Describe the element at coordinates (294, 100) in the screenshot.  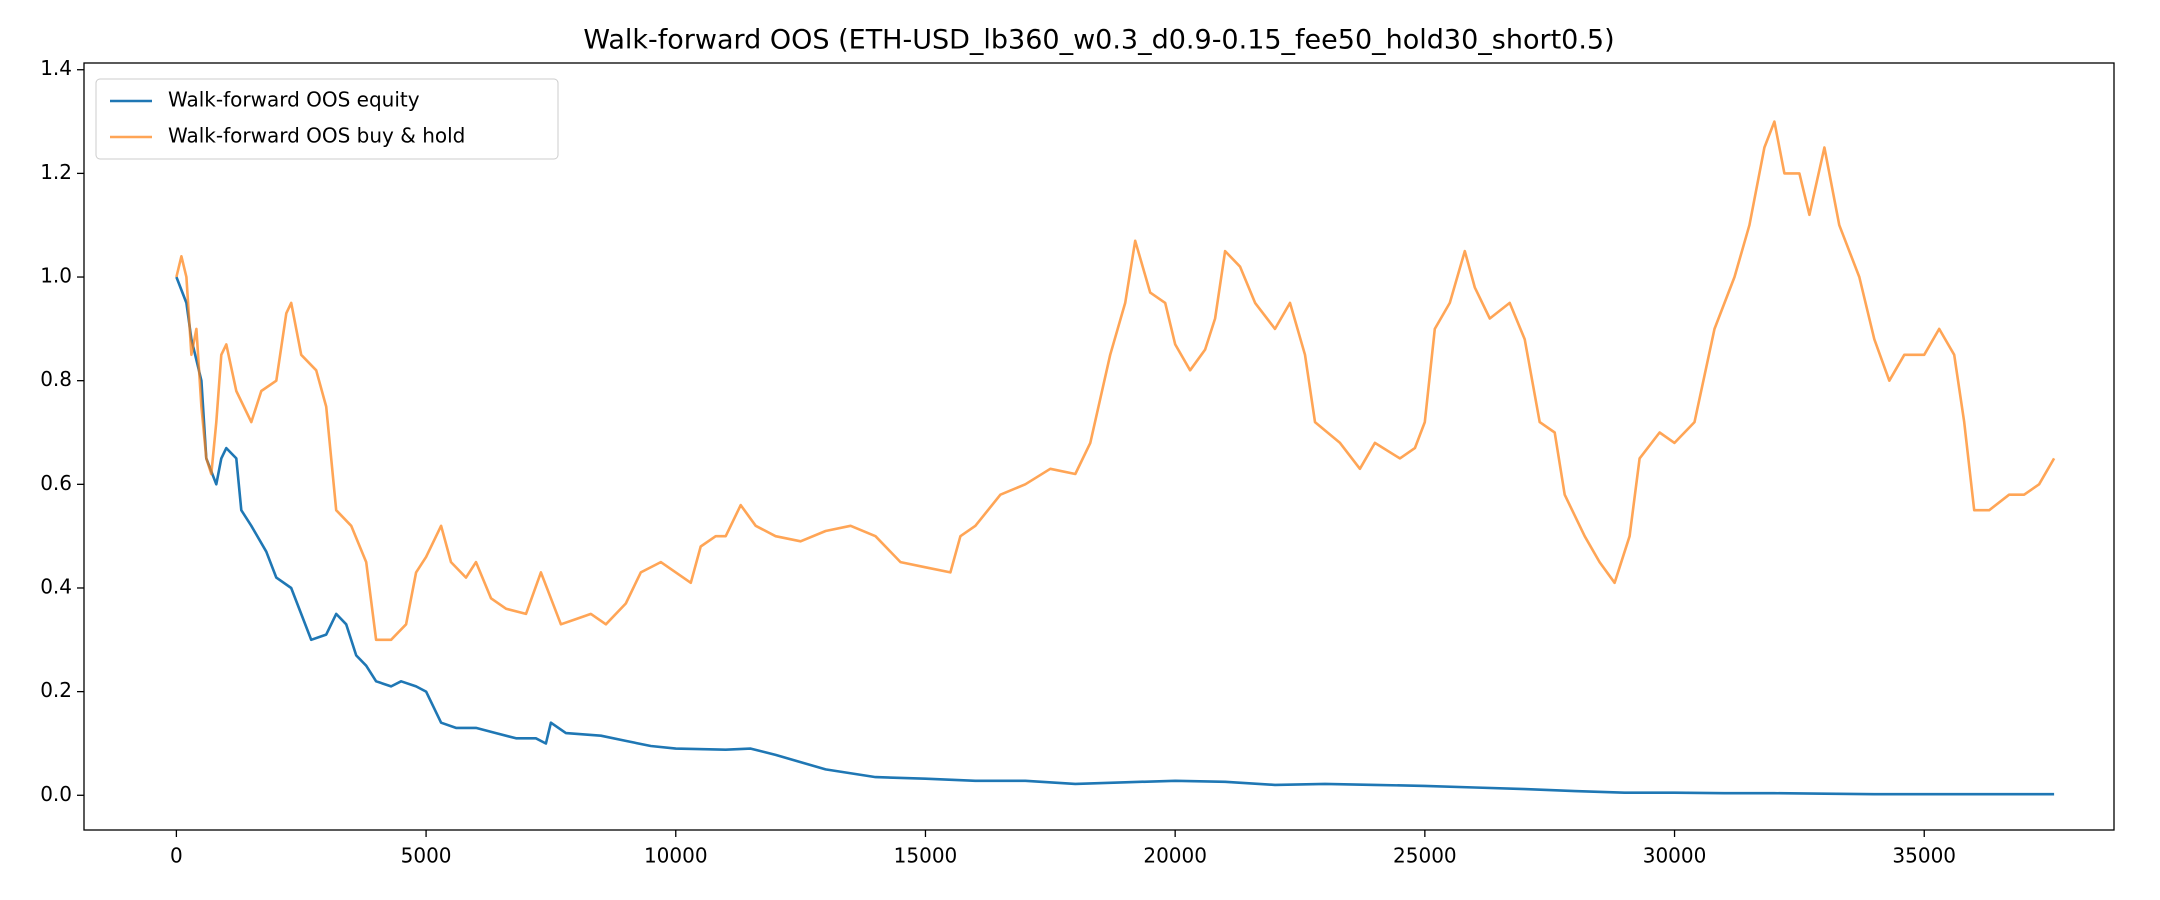
I see `legend-label: Walk-forward OOS equity` at that location.